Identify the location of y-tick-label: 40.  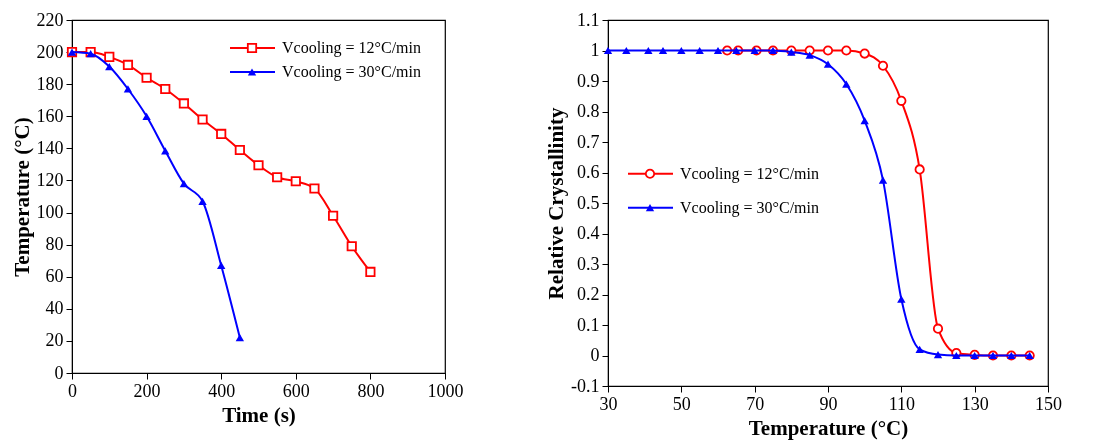
(54, 308).